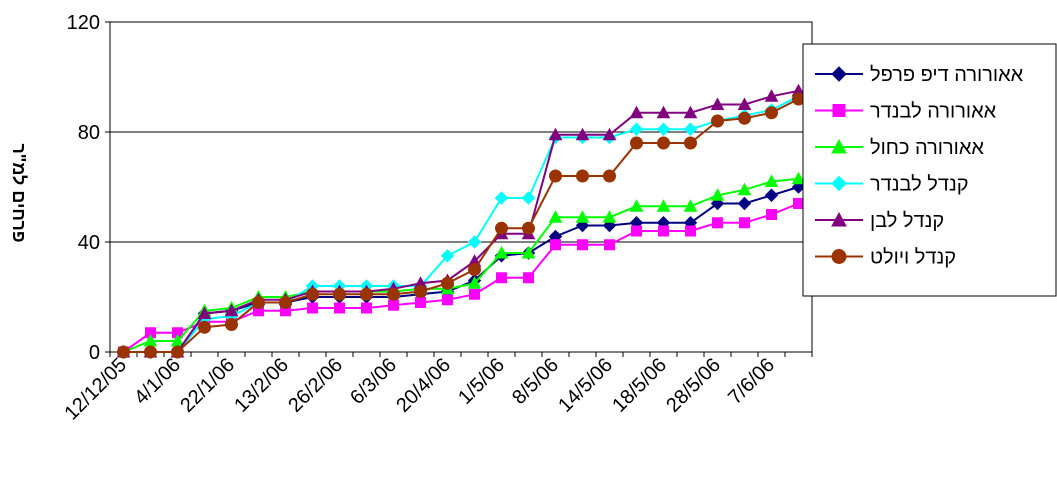 This screenshot has width=1057, height=479. I want to click on legend-label: אאורורה לבנדר, so click(933, 112).